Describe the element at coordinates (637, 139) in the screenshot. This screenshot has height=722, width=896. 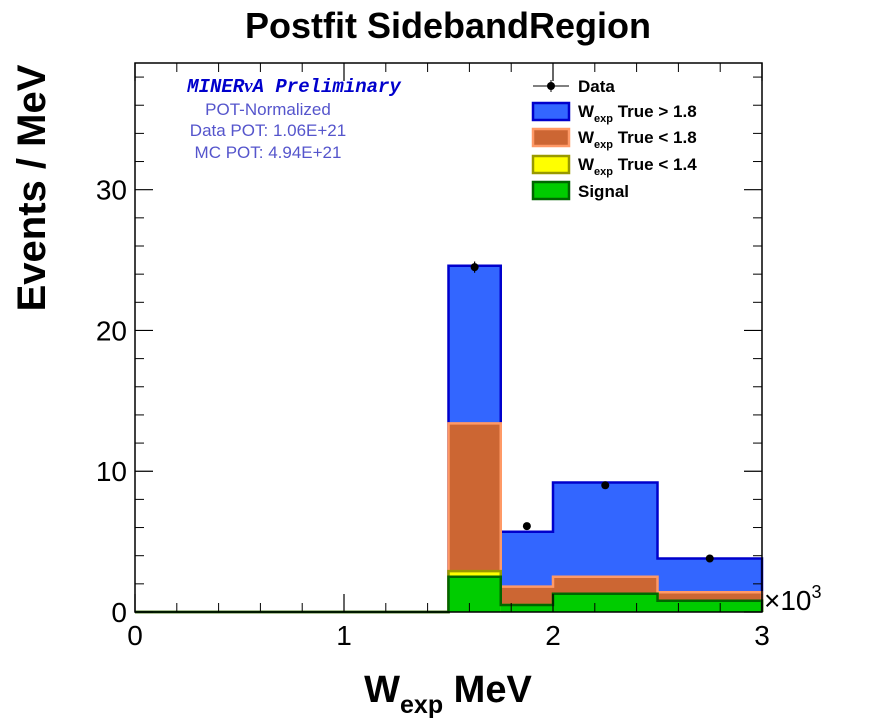
I see `legend-label-wexp-lt-1.8: Wexp True < 1.8` at that location.